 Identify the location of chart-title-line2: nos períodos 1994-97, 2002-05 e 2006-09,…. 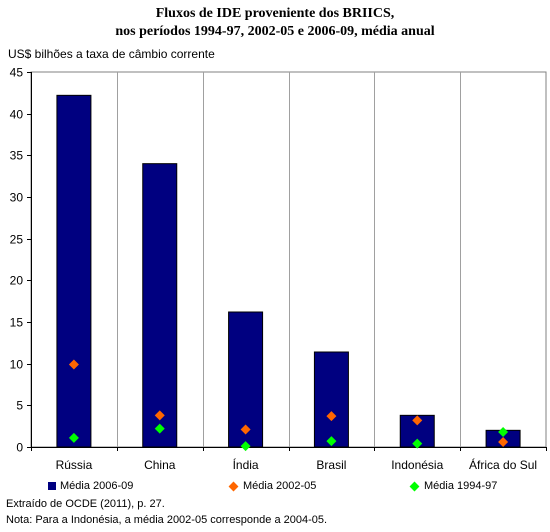
(275, 31).